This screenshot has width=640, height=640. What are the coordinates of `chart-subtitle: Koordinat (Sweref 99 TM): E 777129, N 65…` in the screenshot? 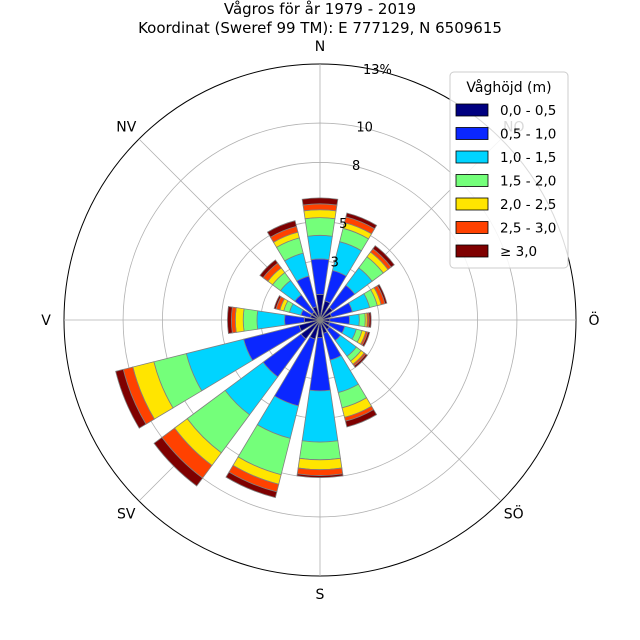 It's located at (320, 28).